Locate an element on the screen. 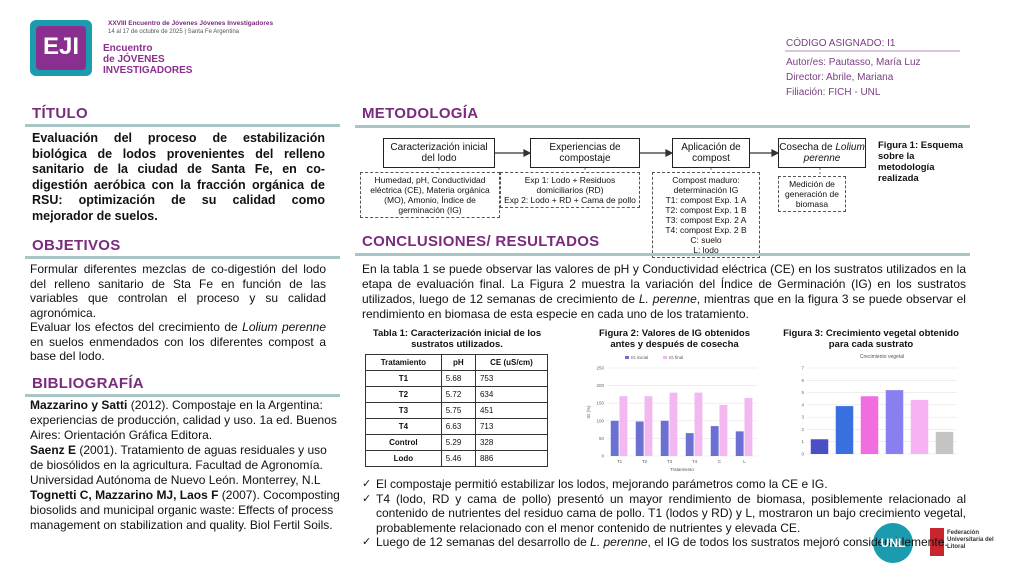 This screenshot has width=1024, height=574. cell: 5.68 is located at coordinates (458, 378).